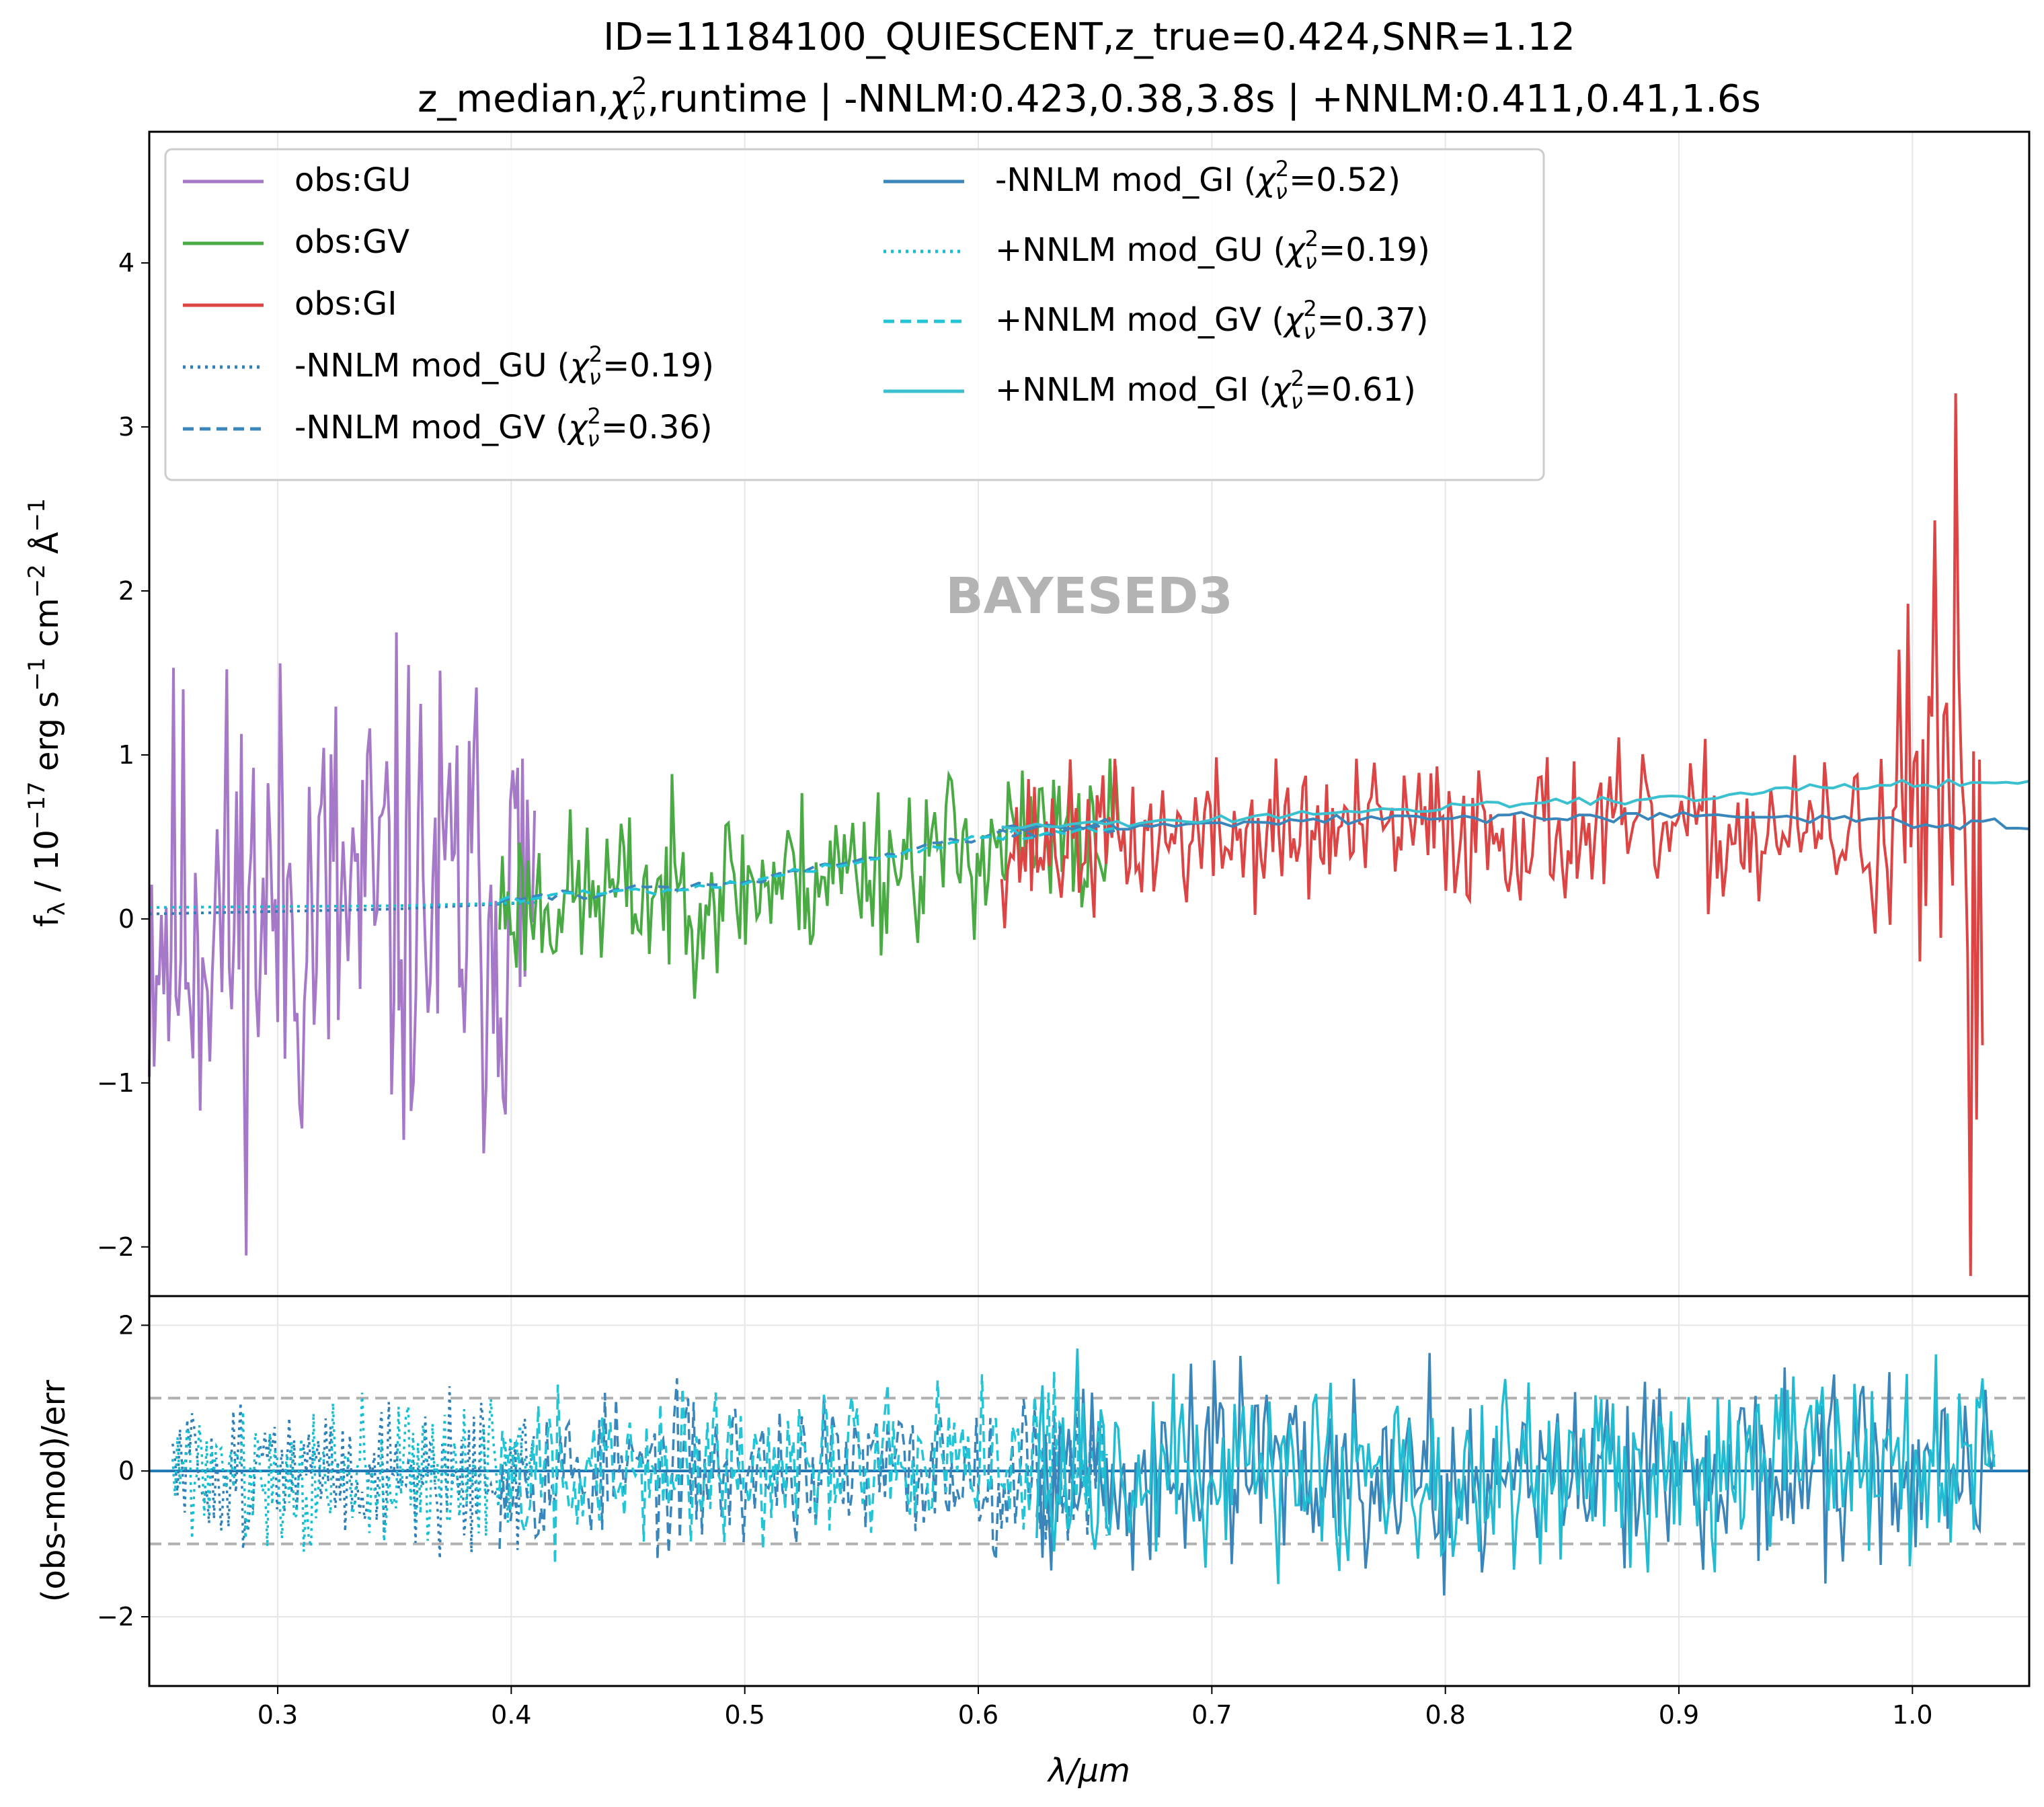 Image resolution: width=2044 pixels, height=1807 pixels. What do you see at coordinates (126, 591) in the screenshot?
I see `top-y-tick-label-4: 2` at bounding box center [126, 591].